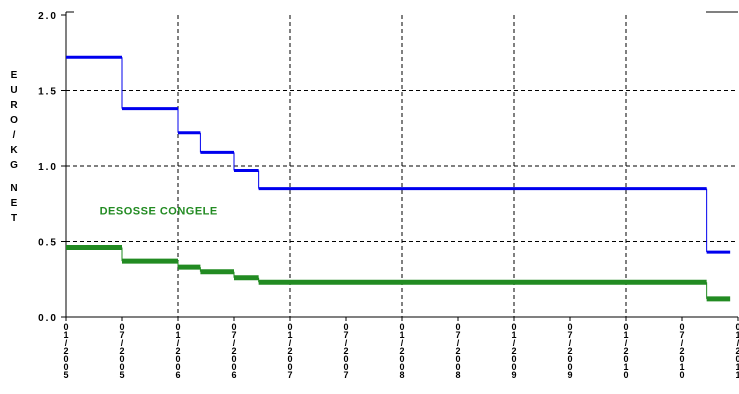  I want to click on x-tick-label-5: 0 7/2 0 0 7, so click(345, 351).